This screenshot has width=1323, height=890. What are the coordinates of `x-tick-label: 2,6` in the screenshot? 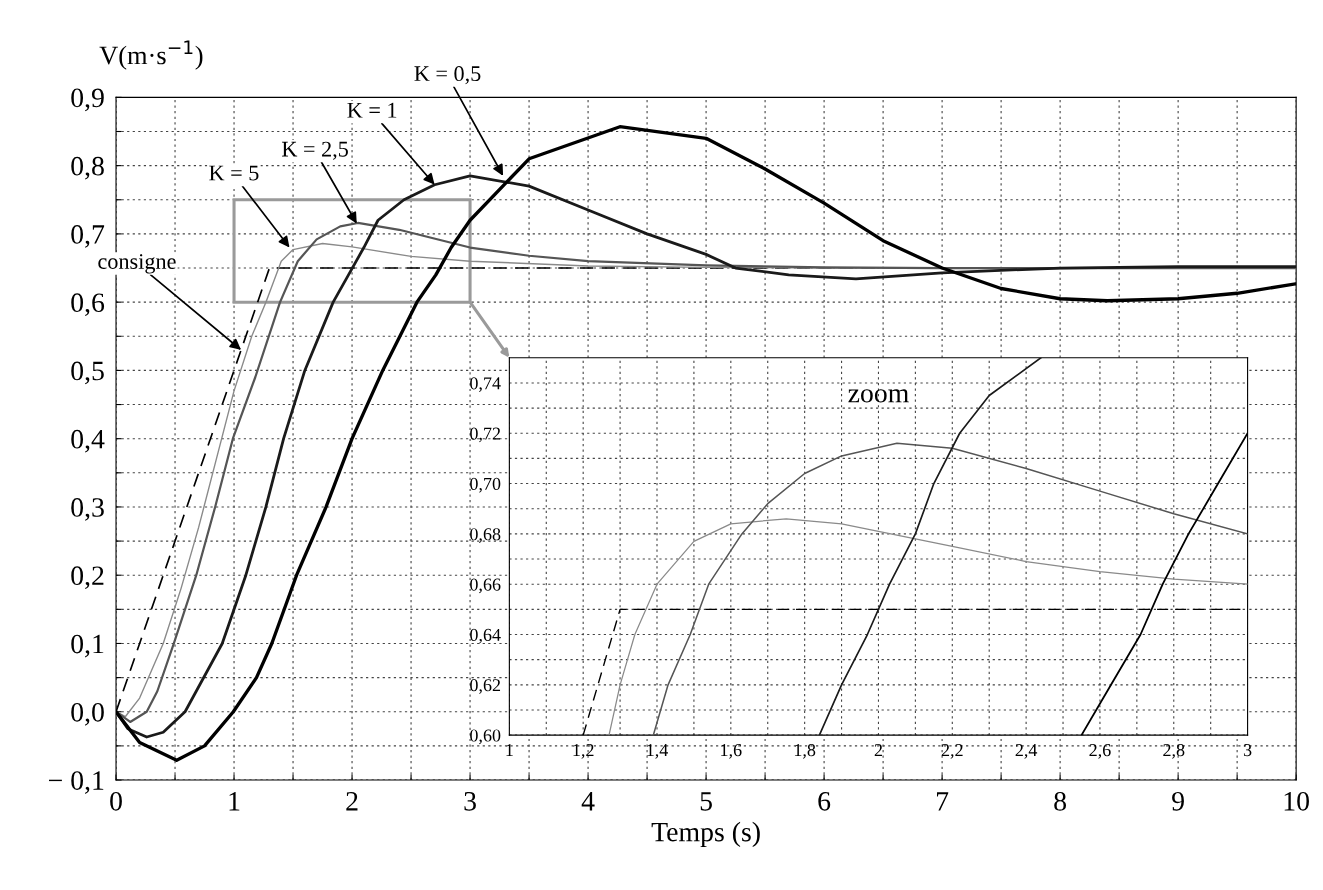 It's located at (1100, 751).